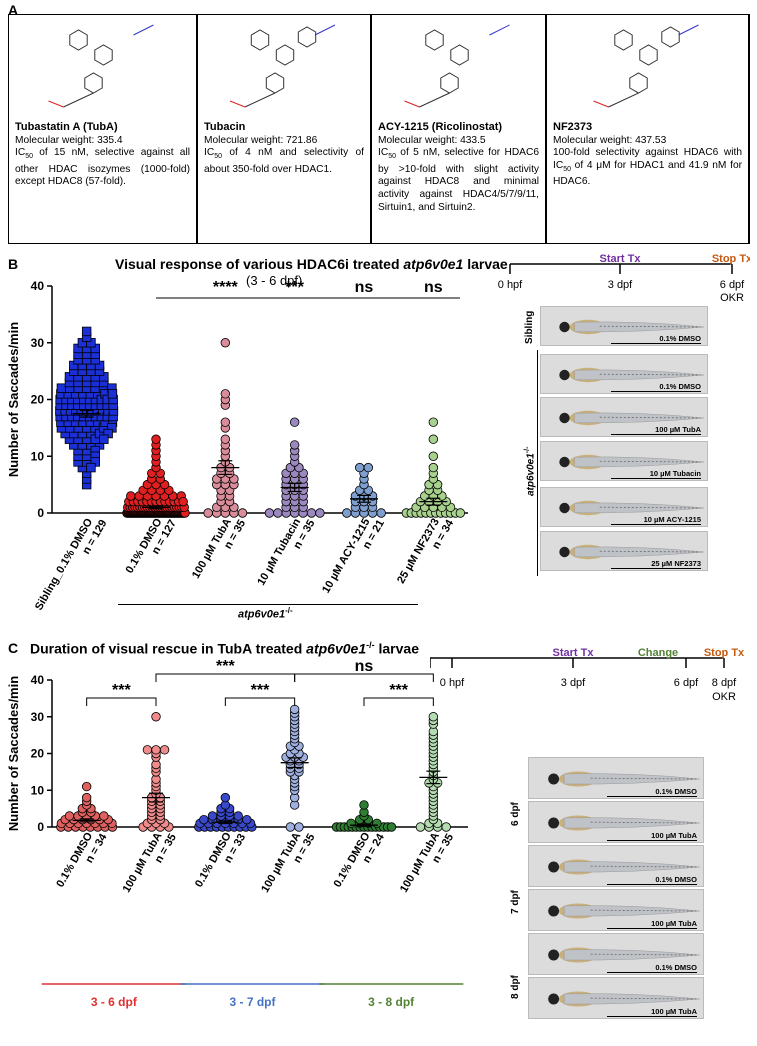  What do you see at coordinates (676, 563) in the screenshot?
I see `larva-image-label: 25 µM NF2373` at bounding box center [676, 563].